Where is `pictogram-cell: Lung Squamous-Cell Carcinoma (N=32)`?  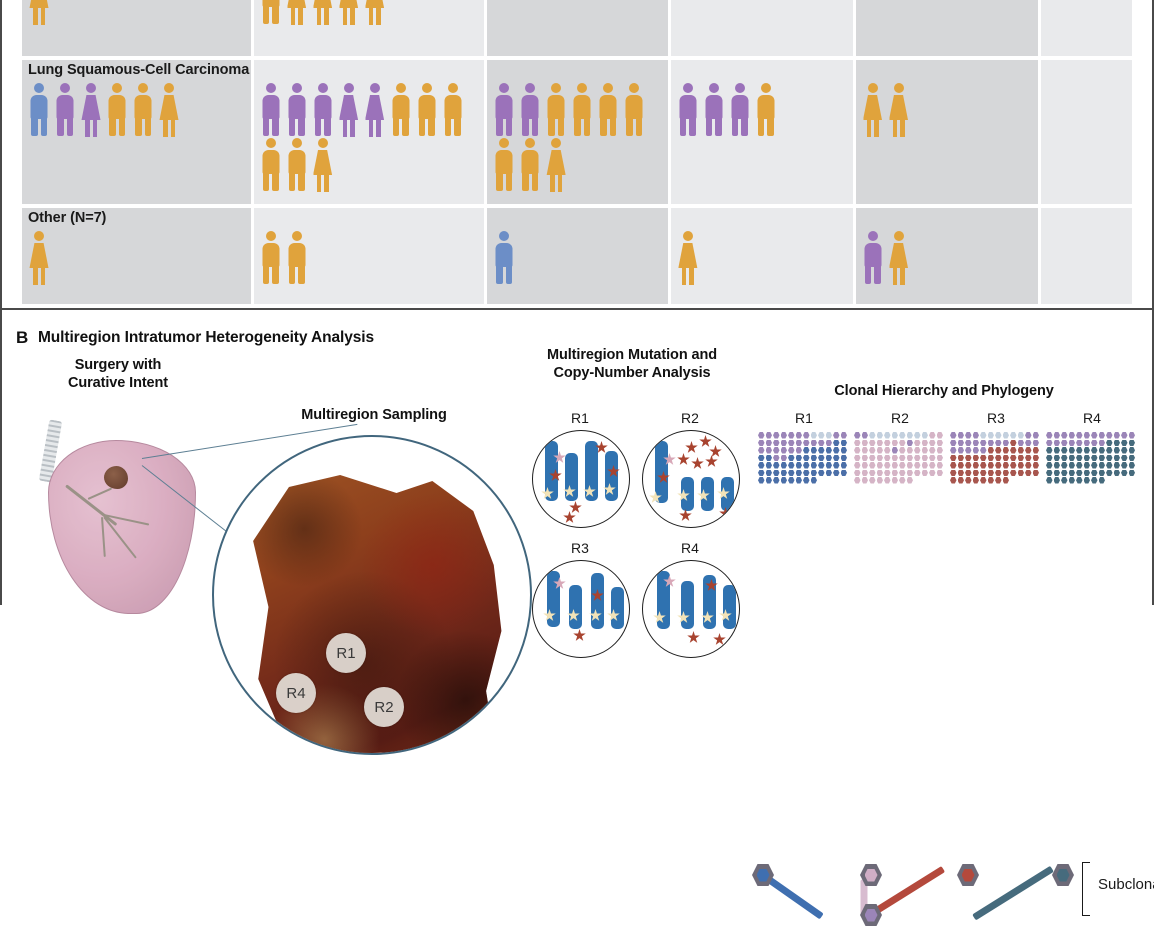 pictogram-cell: Lung Squamous-Cell Carcinoma (N=32) is located at coordinates (136, 132).